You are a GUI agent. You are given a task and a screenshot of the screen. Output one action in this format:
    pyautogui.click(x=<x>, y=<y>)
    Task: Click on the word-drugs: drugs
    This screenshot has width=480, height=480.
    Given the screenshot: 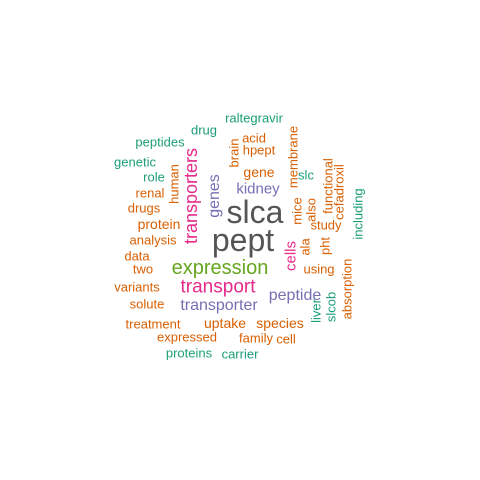 What is the action you would take?
    pyautogui.click(x=144, y=208)
    